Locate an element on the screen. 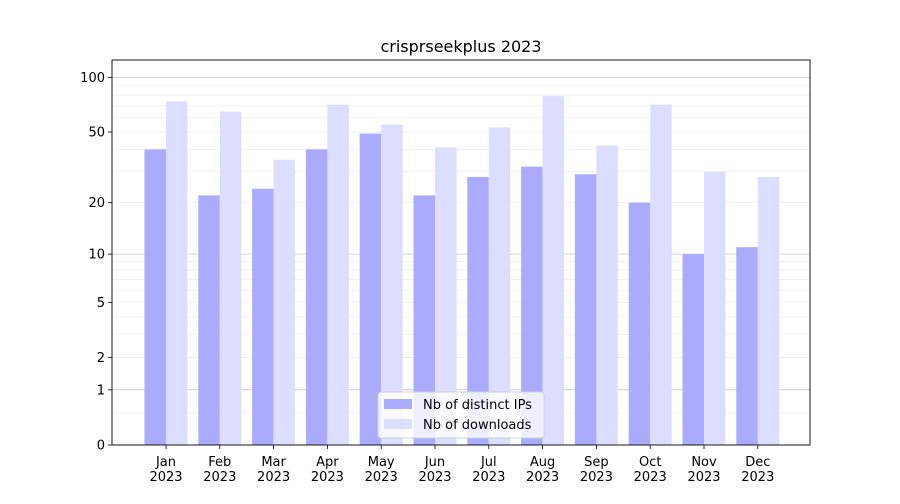 The width and height of the screenshot is (900, 504). y-tick-label: 2 is located at coordinates (101, 358).